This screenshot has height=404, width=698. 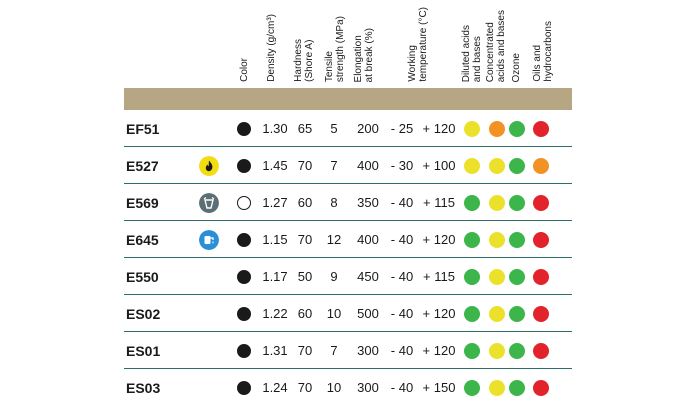 I want to click on header-density: Density (g/cm³), so click(x=271, y=48).